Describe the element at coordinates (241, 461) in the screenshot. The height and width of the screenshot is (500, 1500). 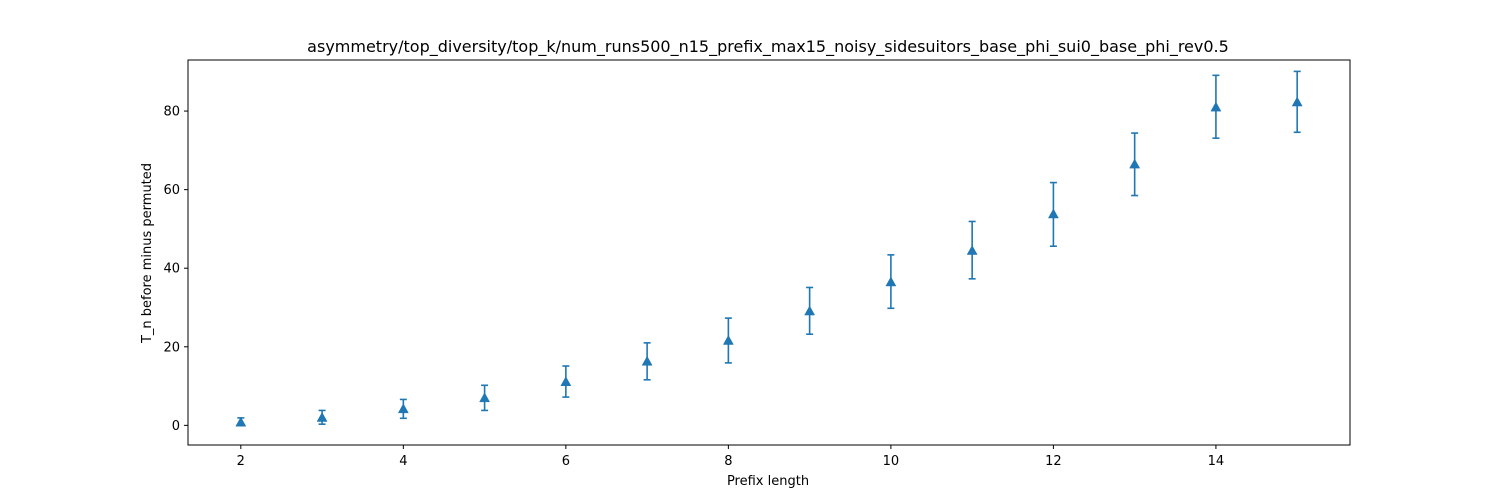
I see `x-tick-label: 2` at that location.